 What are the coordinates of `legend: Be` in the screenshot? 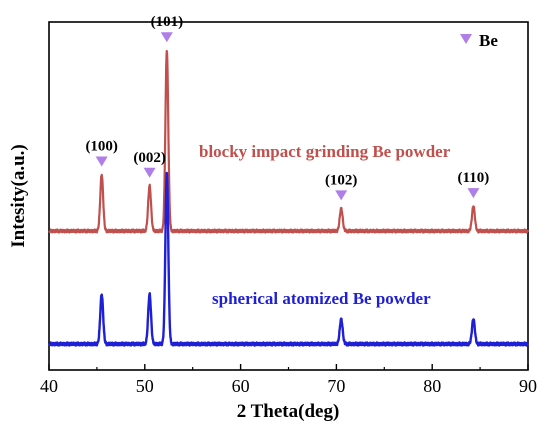 It's located at (479, 40).